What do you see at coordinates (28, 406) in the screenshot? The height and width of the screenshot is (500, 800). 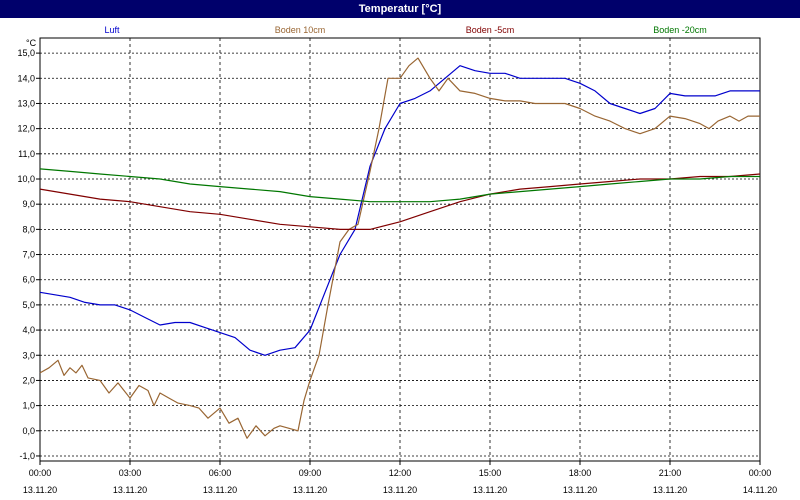 I see `y-tick-label: 1,0` at bounding box center [28, 406].